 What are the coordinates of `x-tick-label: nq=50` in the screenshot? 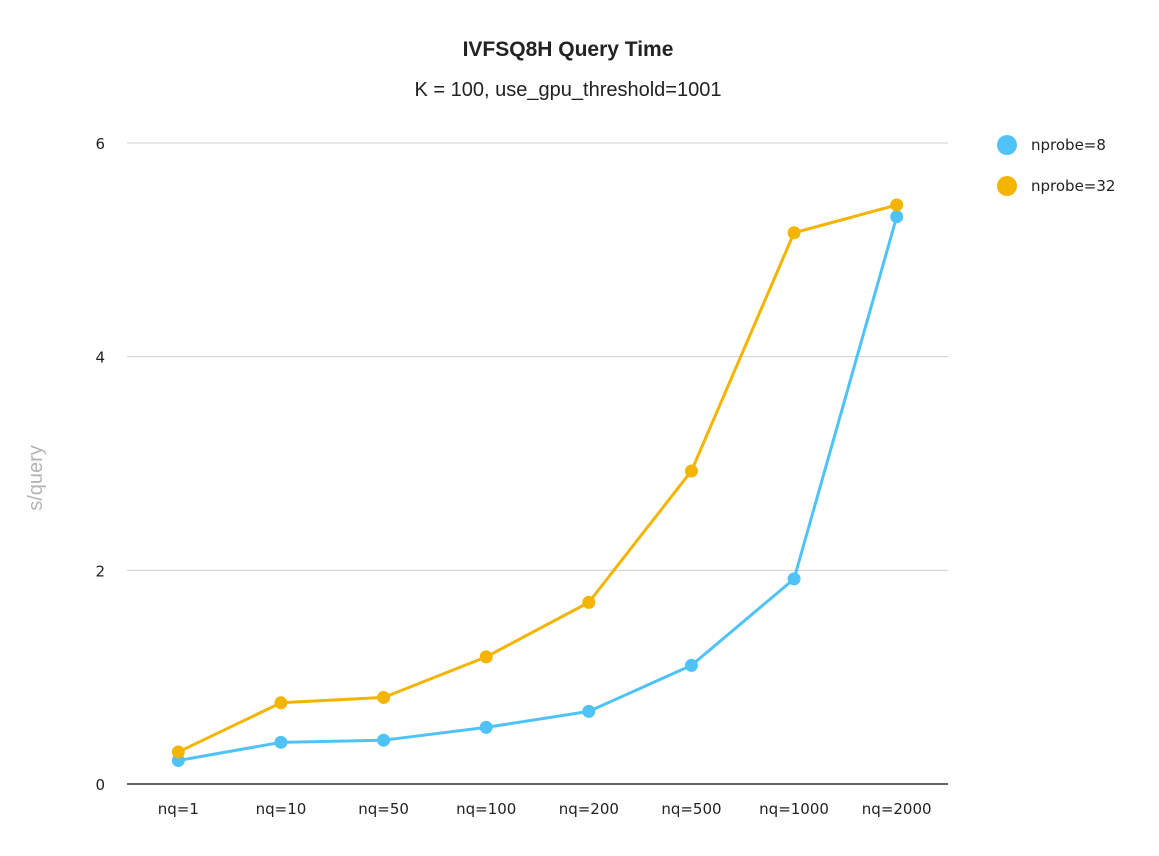 It's located at (383, 809).